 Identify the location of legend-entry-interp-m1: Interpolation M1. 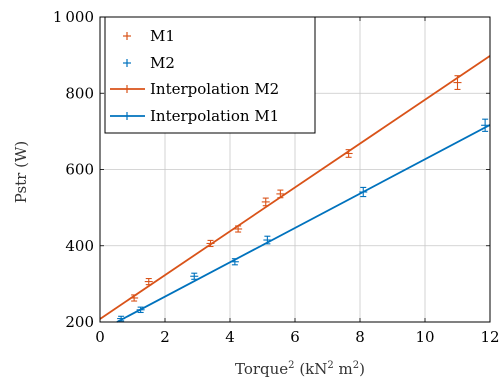
(194, 116).